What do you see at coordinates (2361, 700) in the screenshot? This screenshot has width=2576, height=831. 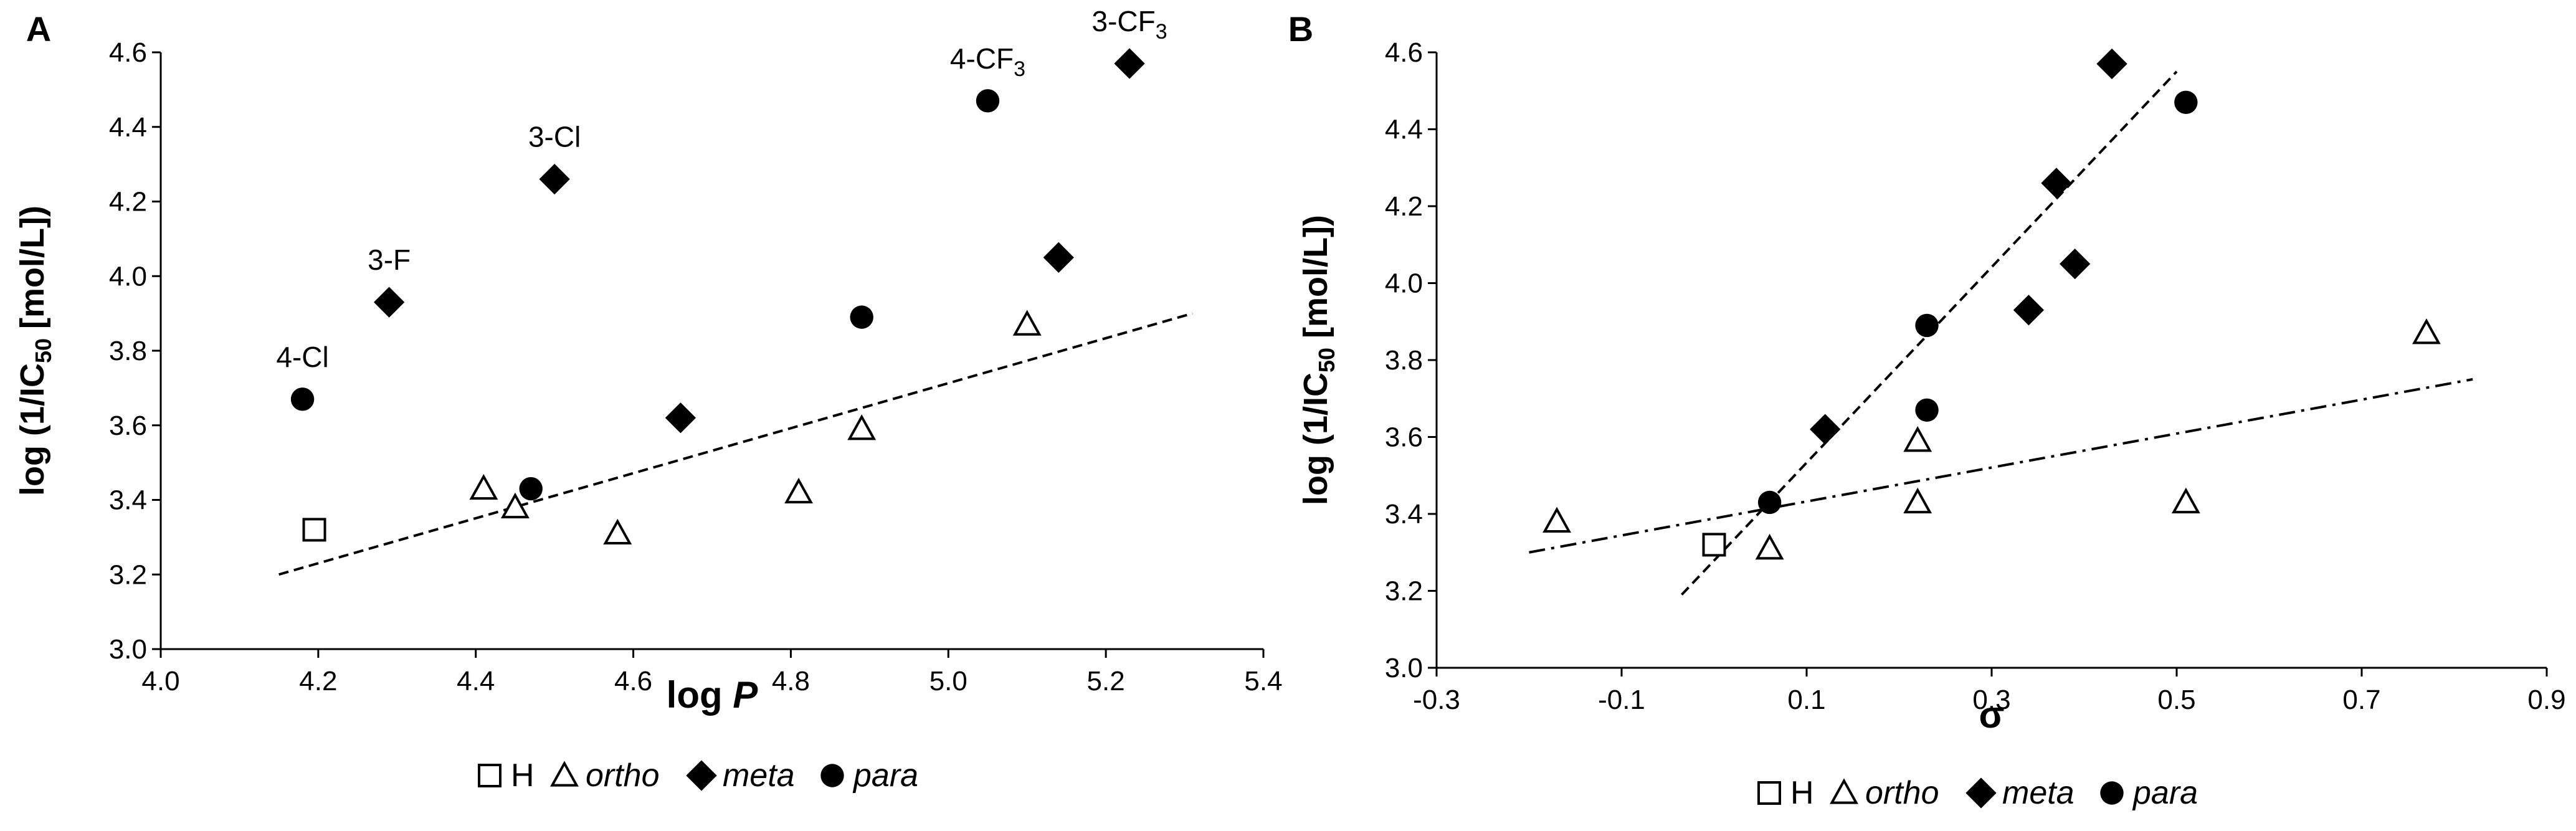 I see `x-tick-label: 0.7` at bounding box center [2361, 700].